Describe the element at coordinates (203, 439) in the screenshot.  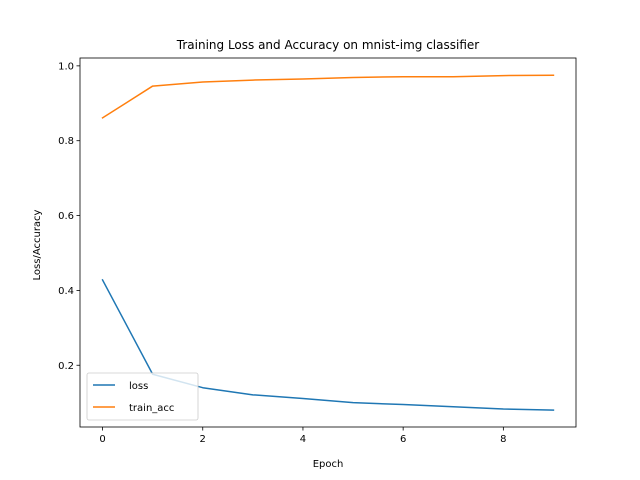
I see `x-tick-label: 2` at that location.